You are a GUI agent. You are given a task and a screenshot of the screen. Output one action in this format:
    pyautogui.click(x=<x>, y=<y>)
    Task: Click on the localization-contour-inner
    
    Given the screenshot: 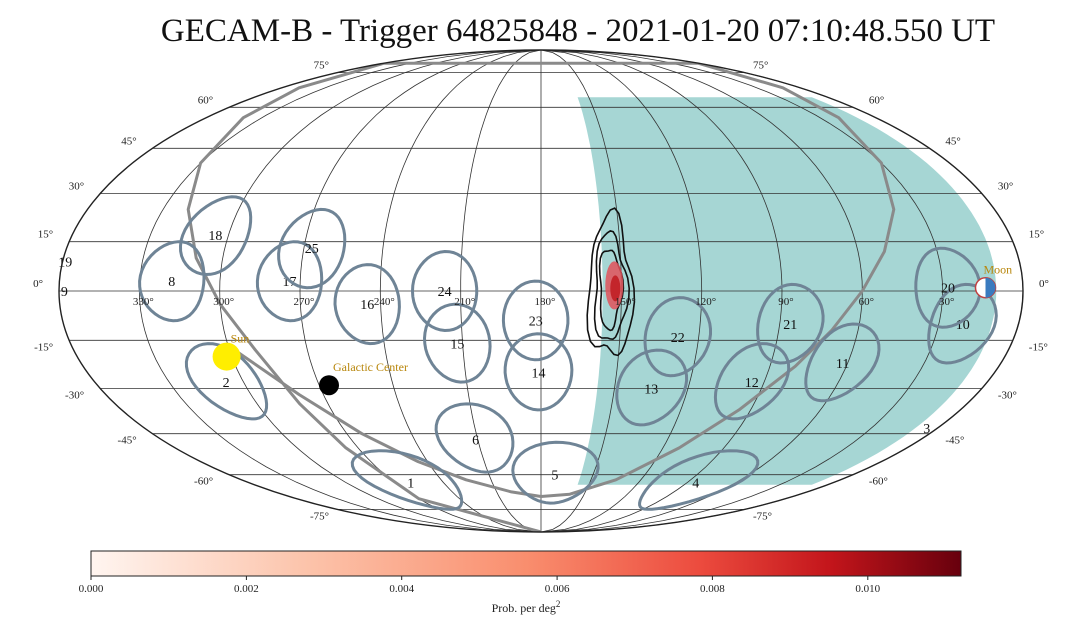 What is the action you would take?
    pyautogui.click(x=611, y=290)
    